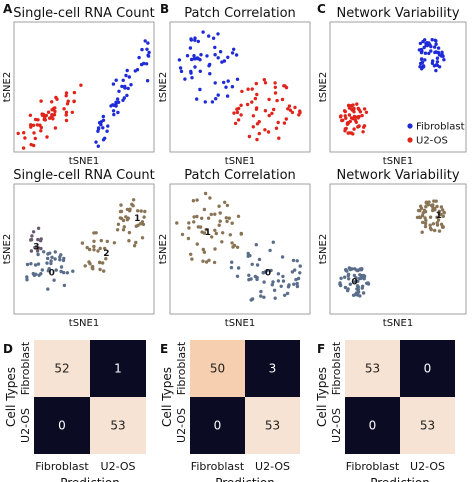  What do you see at coordinates (84, 13) in the screenshot?
I see `plot-title: Single-cell RNA Count` at bounding box center [84, 13].